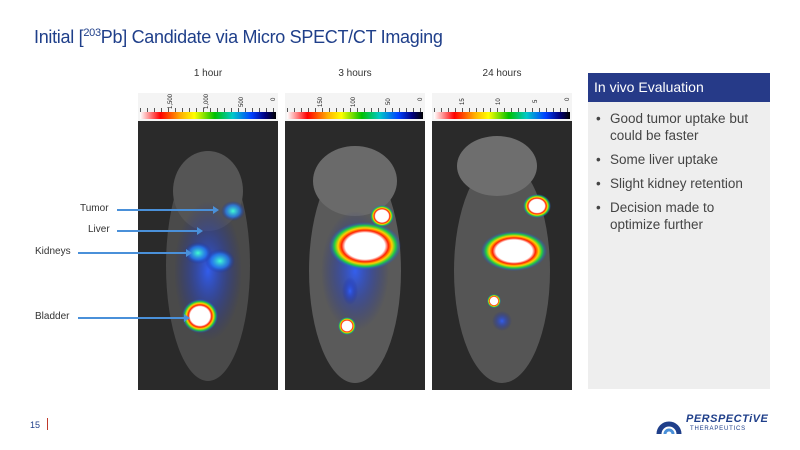 The width and height of the screenshot is (800, 450). Describe the element at coordinates (99, 229) in the screenshot. I see `organ-label-liver: Liver` at that location.